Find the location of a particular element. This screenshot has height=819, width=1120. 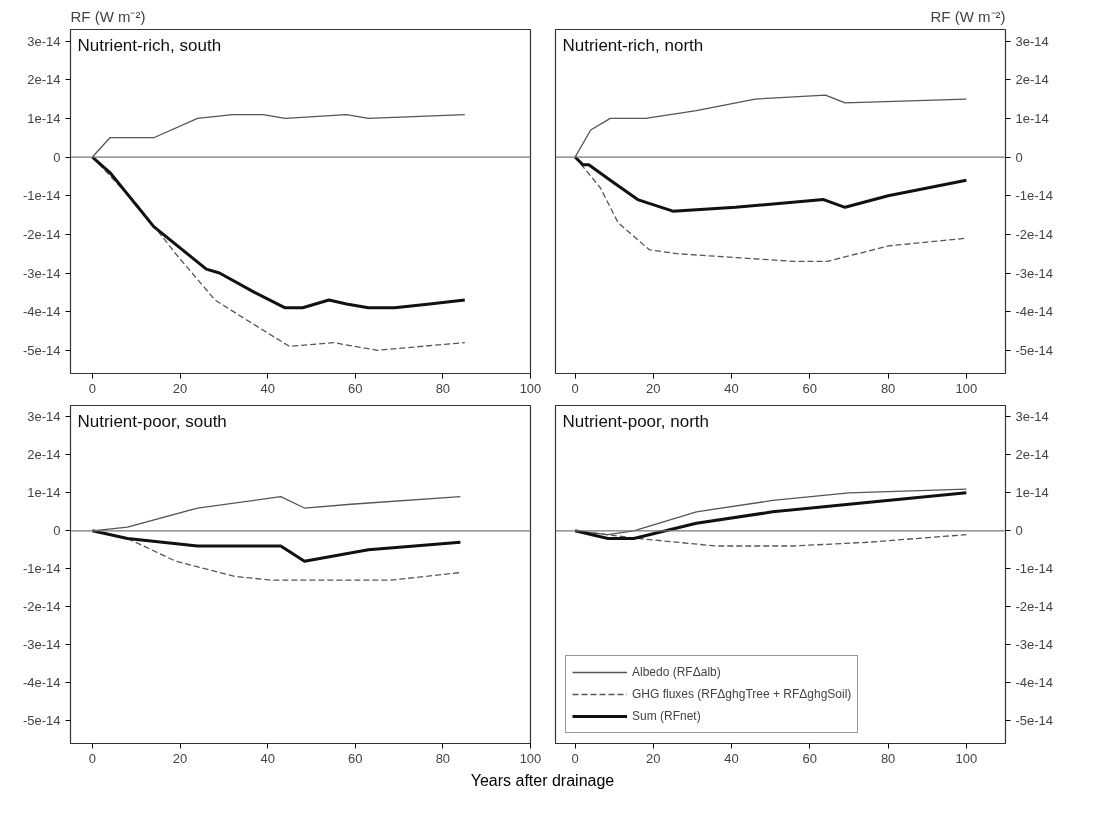

legend-label: Albedo (RFΔalb) is located at coordinates (676, 672).